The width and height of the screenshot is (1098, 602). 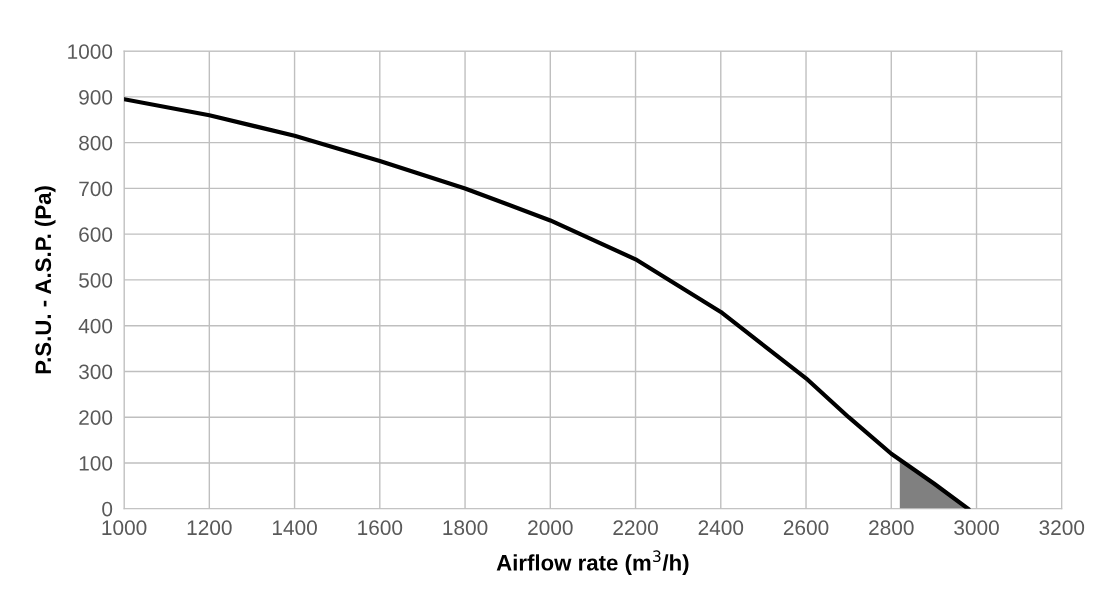 What do you see at coordinates (107, 509) in the screenshot?
I see `y-tick-label: 0` at bounding box center [107, 509].